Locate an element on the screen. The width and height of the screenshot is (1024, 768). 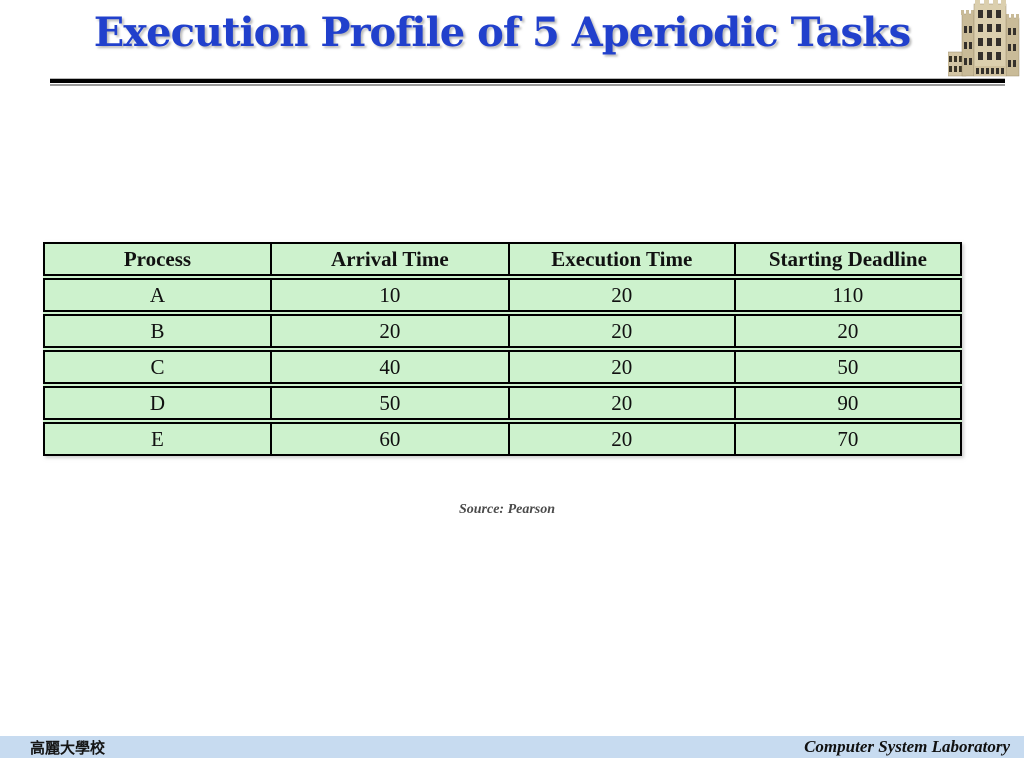
table-row: D 50 20 90 is located at coordinates (502, 403).